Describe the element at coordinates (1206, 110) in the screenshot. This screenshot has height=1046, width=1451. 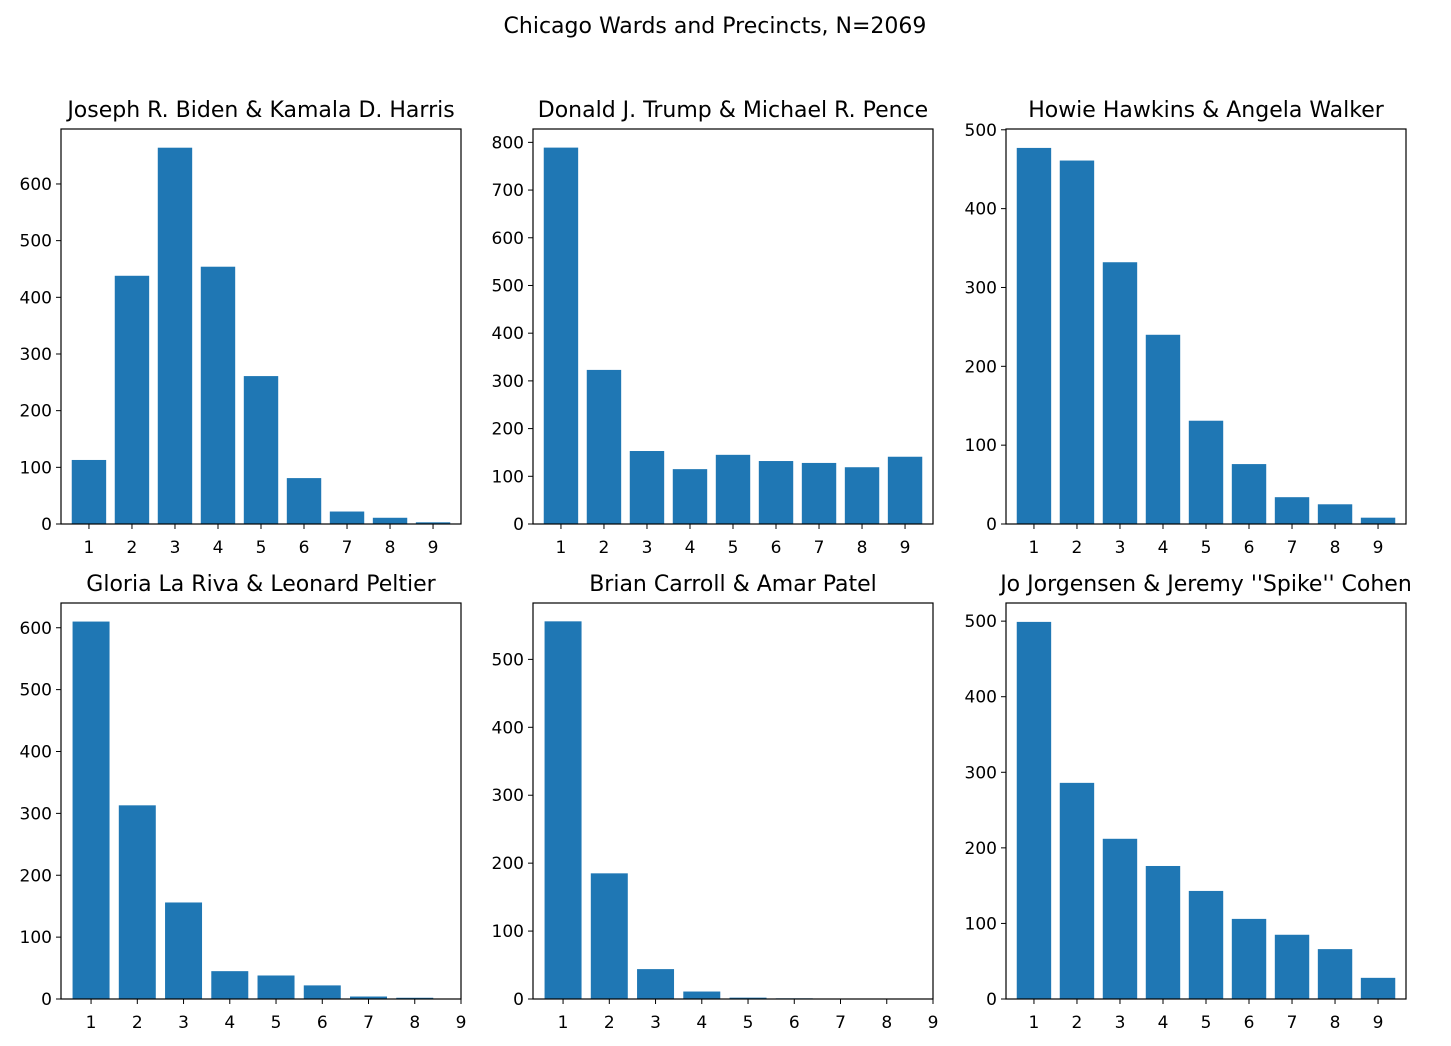
I see `subplot-title: Howie Hawkins & Angela Walker` at that location.